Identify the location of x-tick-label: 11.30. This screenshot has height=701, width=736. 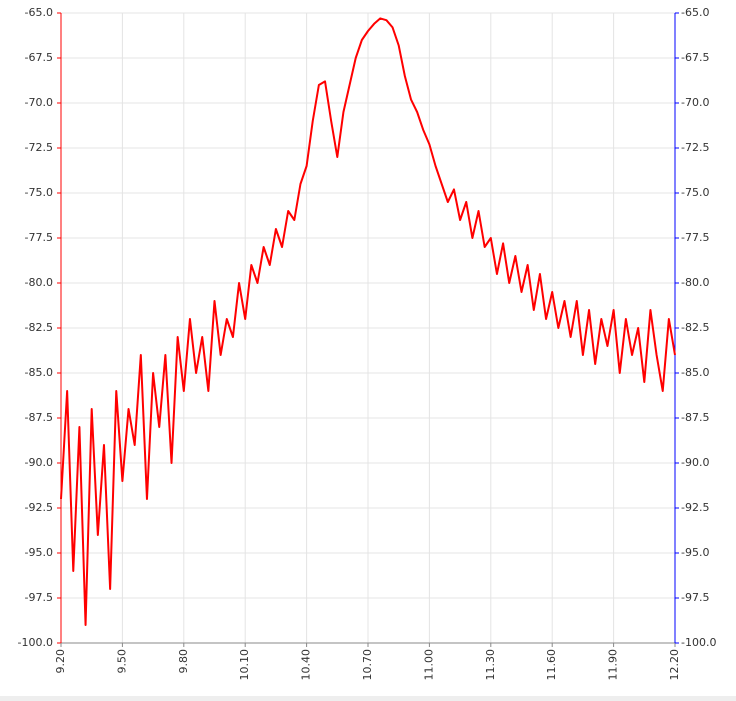
(490, 665).